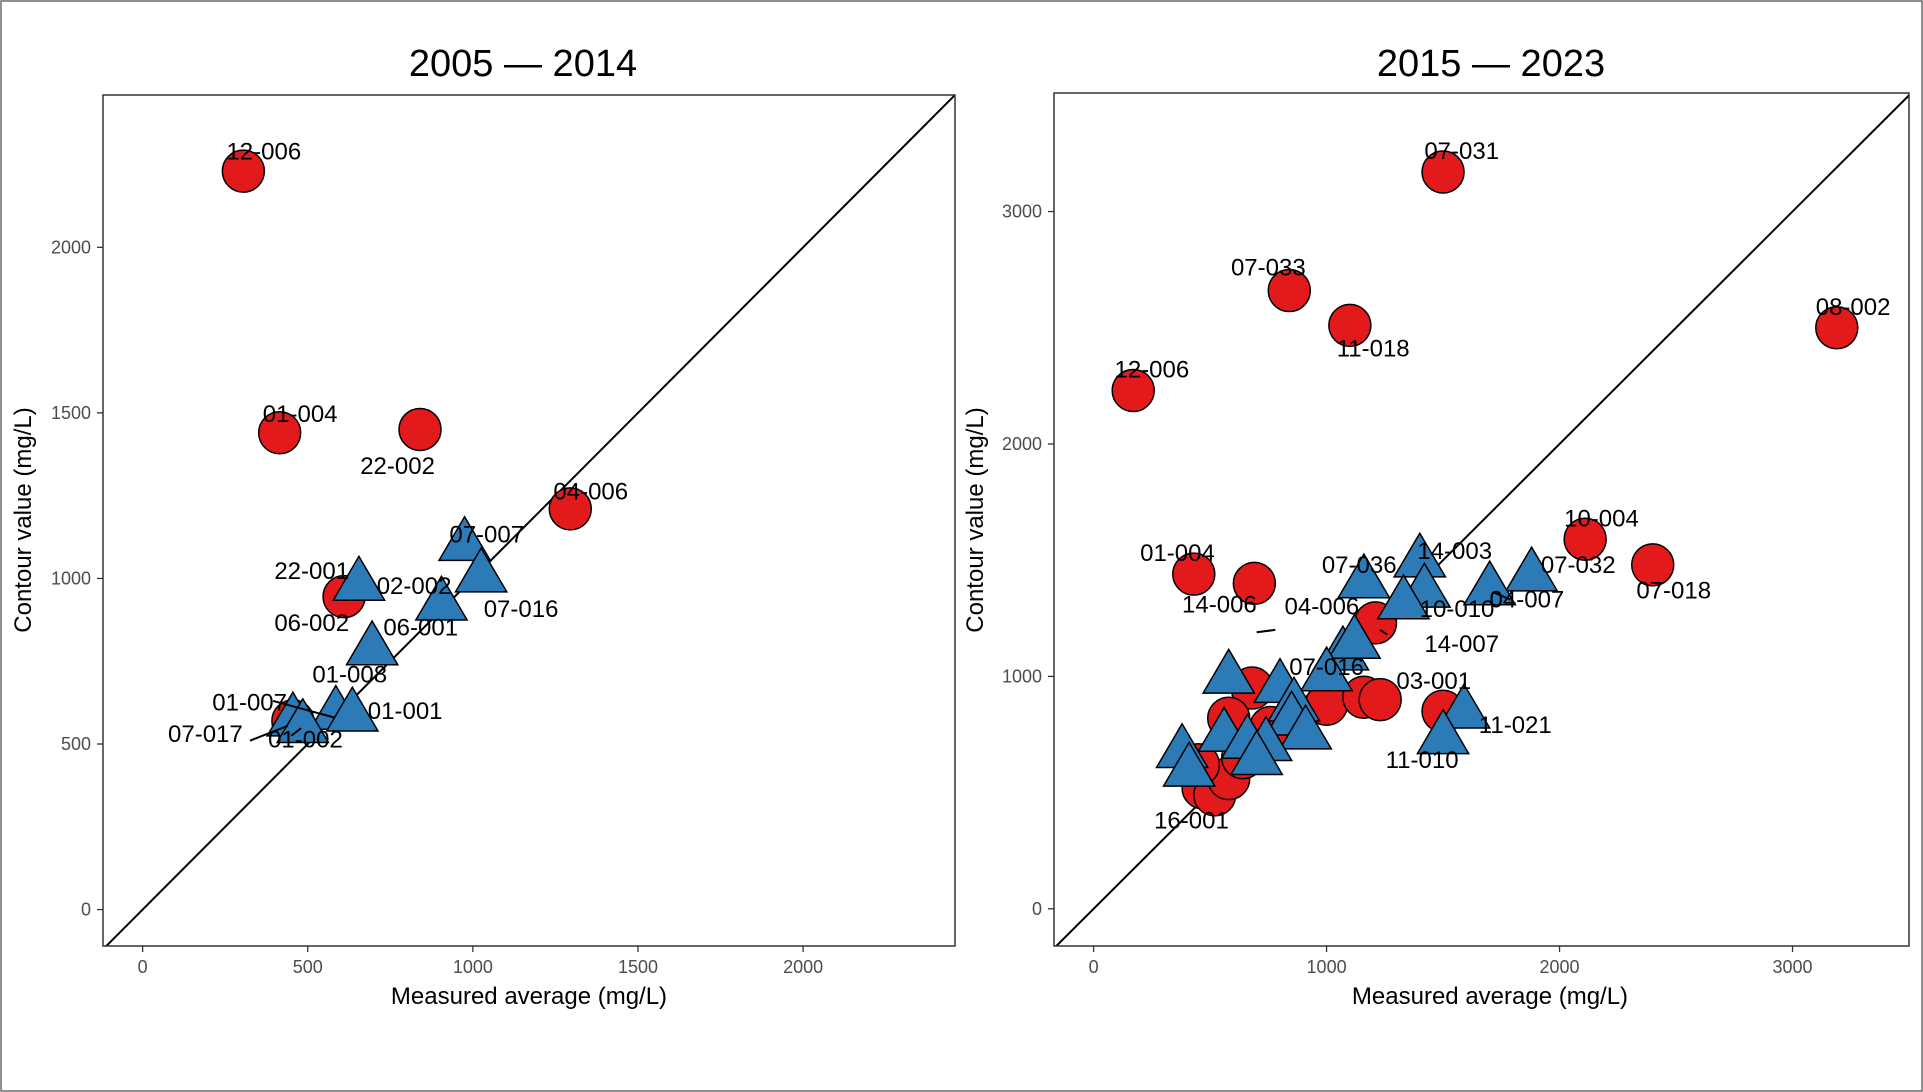 This screenshot has width=1923, height=1092. Describe the element at coordinates (1792, 967) in the screenshot. I see `x-tick-label: 3000` at that location.